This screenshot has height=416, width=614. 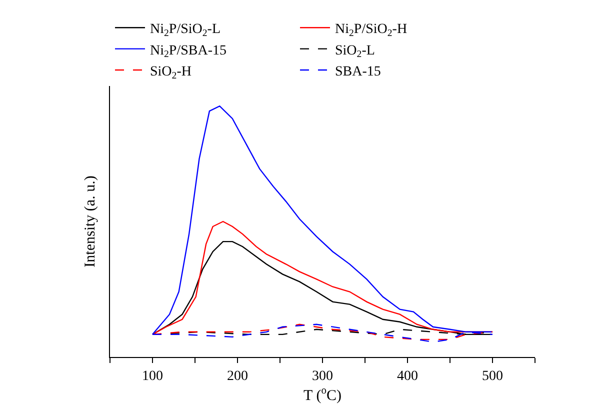 I want to click on legend-label: Ni$_{2}$P/SiO$_{2}$-H, so click(x=371, y=30).